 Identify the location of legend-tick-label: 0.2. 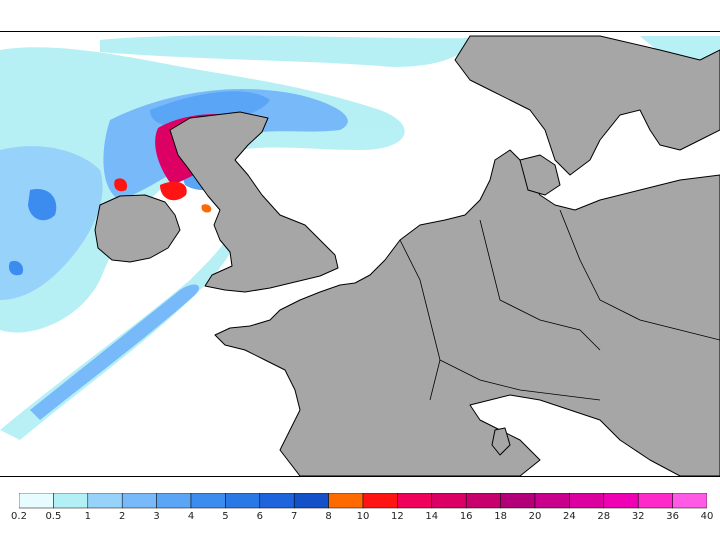
(19, 516).